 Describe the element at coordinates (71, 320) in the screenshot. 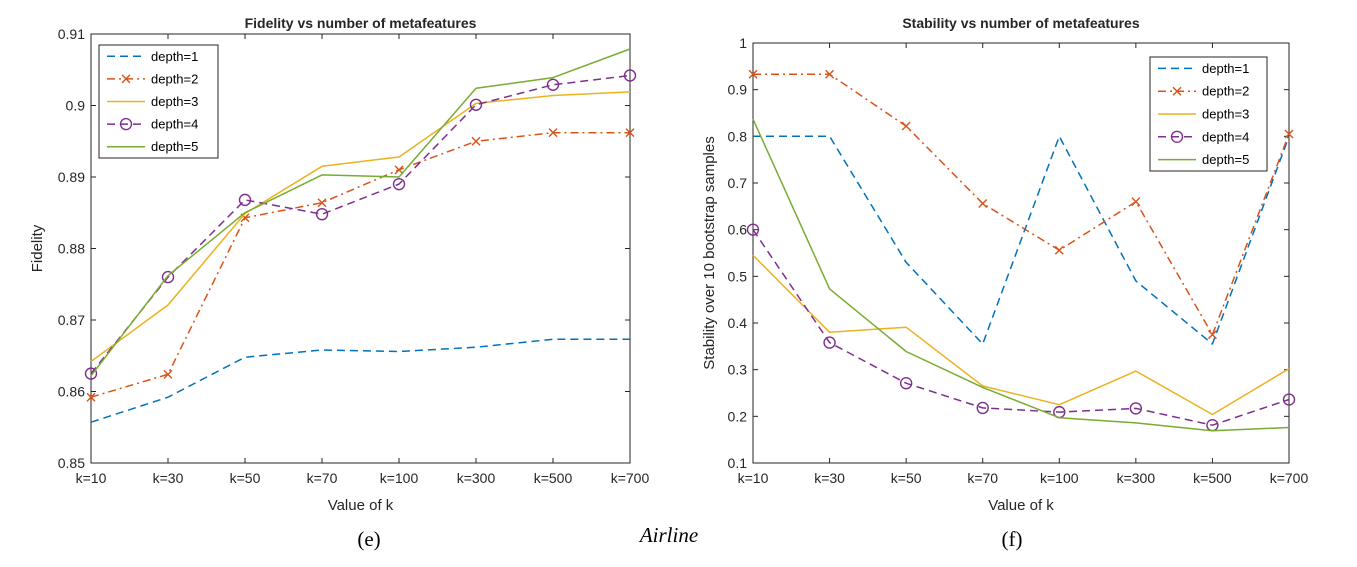

I see `y-tick-label: 0.87` at that location.